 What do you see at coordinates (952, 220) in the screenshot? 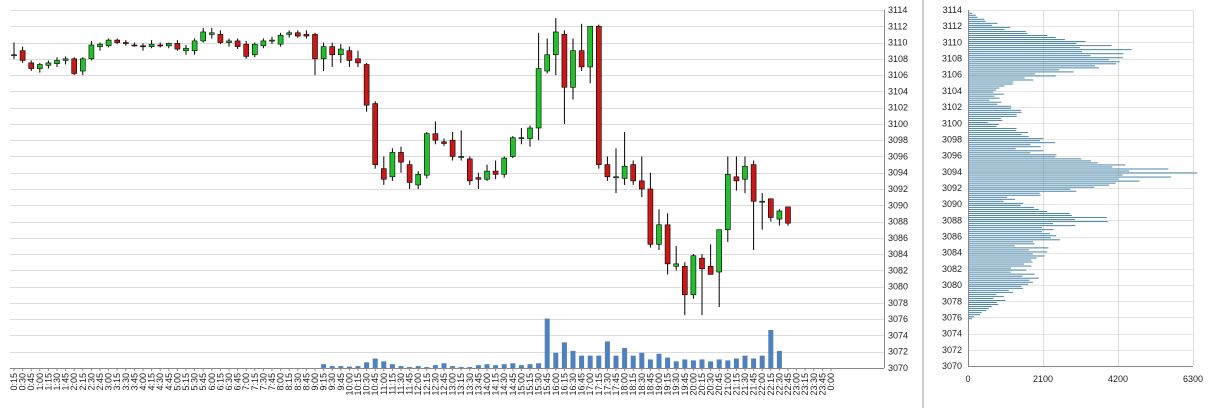
I see `profile-price-tick-label: 3088` at bounding box center [952, 220].